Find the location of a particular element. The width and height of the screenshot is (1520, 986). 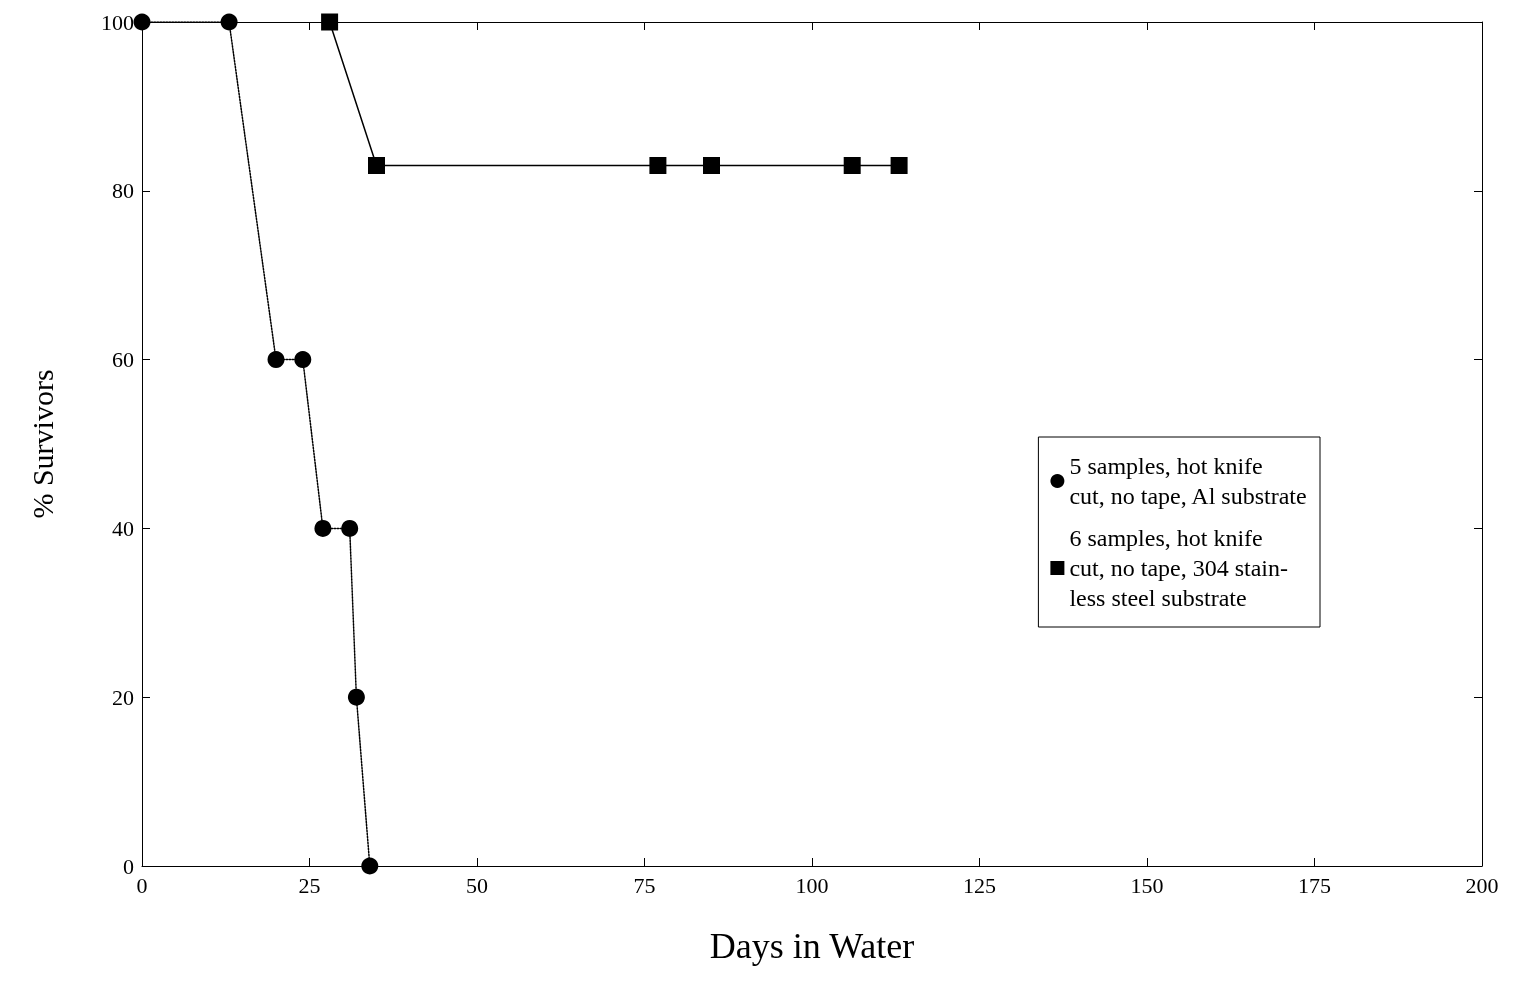

x-tick-label: 200 is located at coordinates (1482, 885).